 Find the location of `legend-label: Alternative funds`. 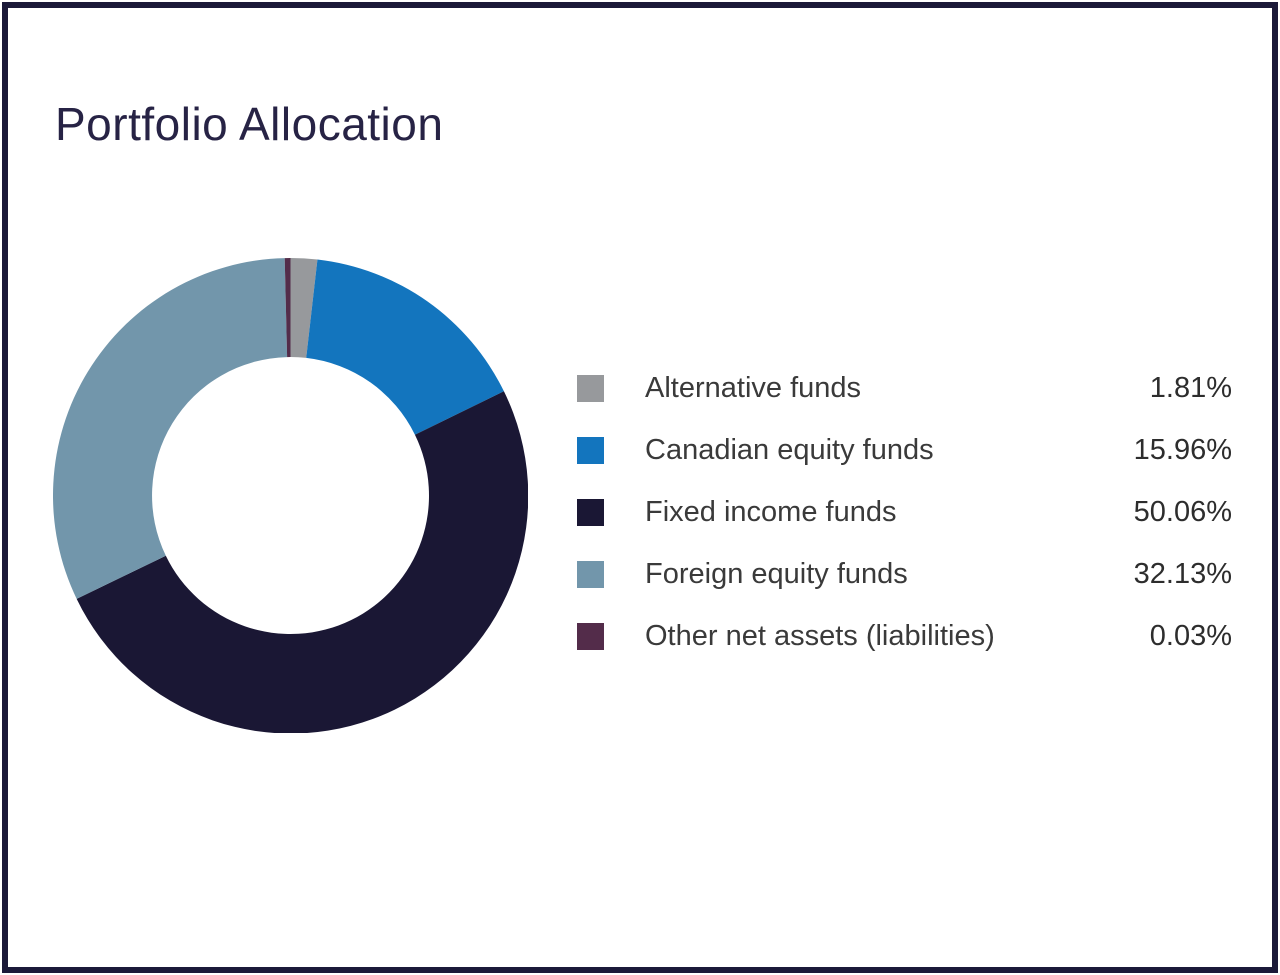

legend-label: Alternative funds is located at coordinates (753, 387).